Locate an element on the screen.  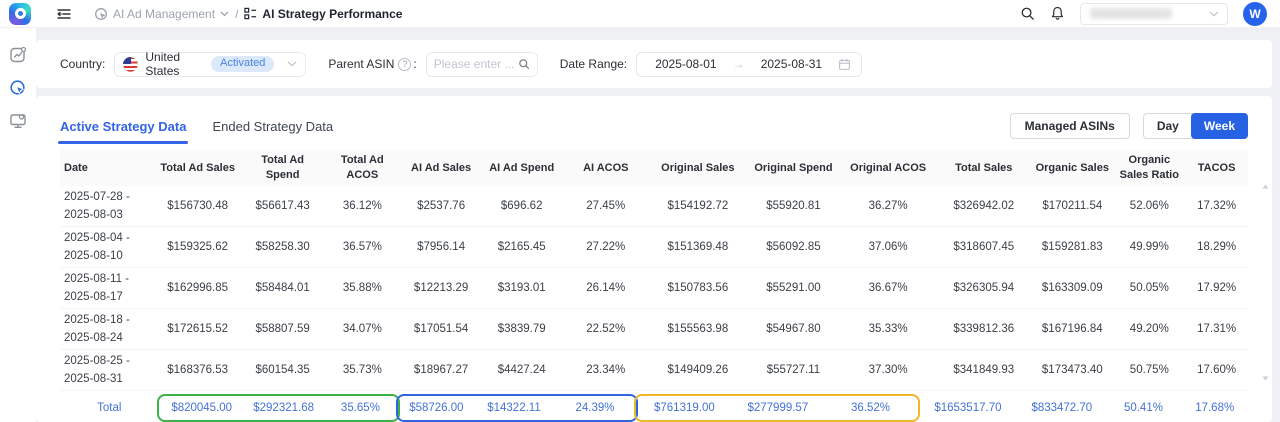
metric-cell: $60154.35 is located at coordinates (282, 370).